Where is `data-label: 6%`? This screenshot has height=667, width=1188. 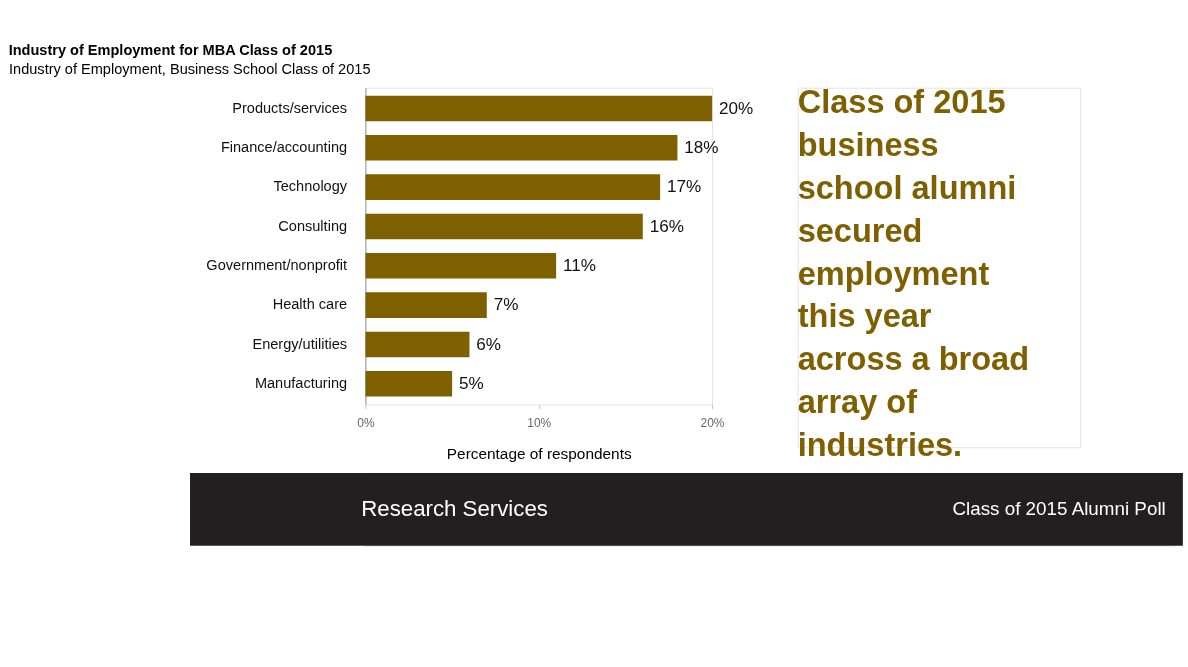 data-label: 6% is located at coordinates (489, 344).